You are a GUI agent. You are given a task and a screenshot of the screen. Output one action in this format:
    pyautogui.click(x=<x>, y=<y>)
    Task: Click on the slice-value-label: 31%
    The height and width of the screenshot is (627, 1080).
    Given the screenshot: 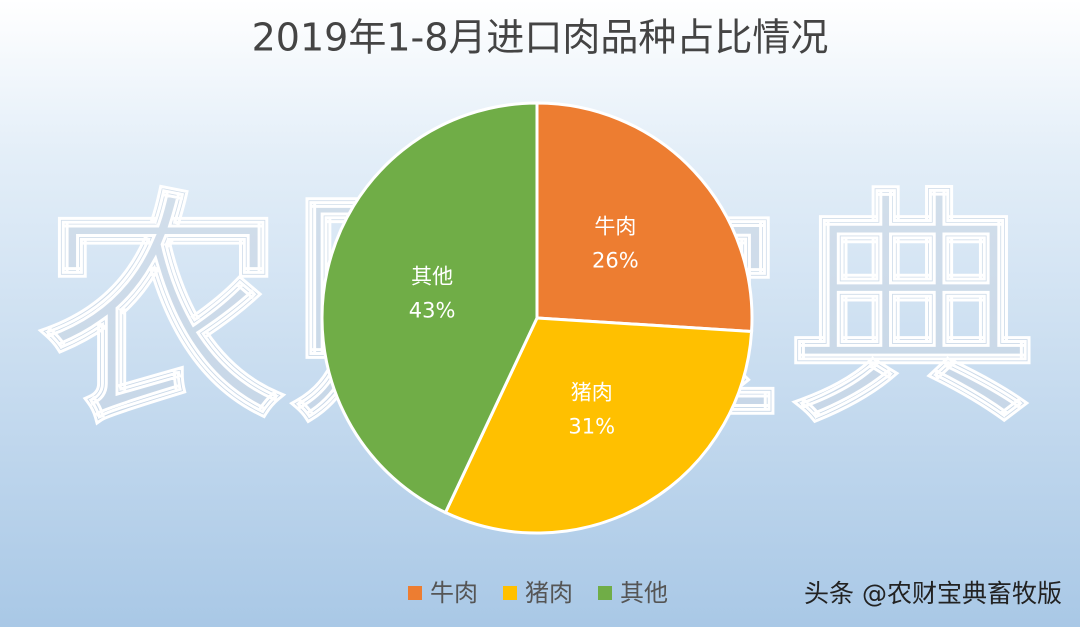 What is the action you would take?
    pyautogui.click(x=591, y=427)
    